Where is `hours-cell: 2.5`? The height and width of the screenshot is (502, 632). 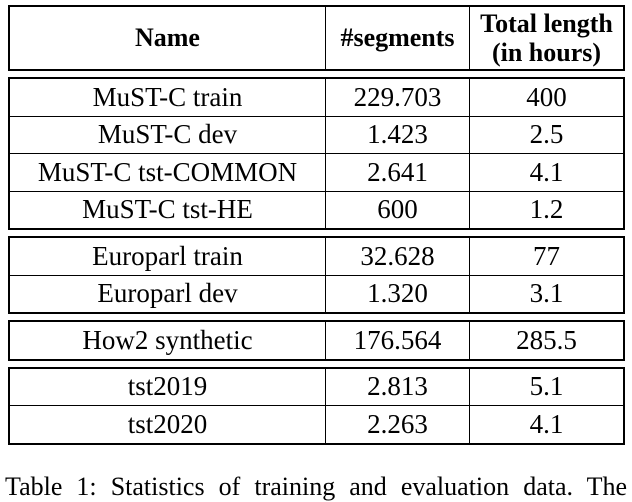
hours-cell: 2.5 is located at coordinates (546, 134).